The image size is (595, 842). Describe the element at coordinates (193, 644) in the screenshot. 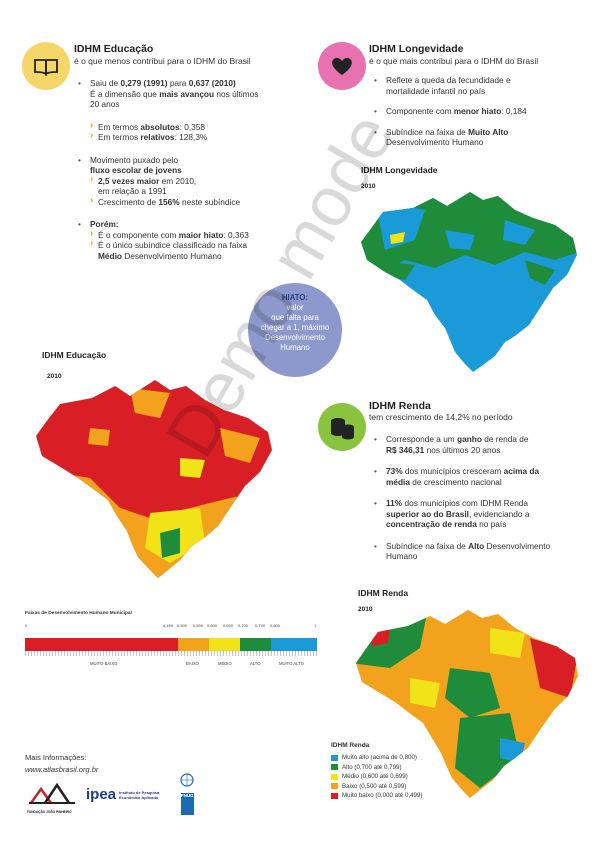

I see `scale-segment-baixo` at that location.